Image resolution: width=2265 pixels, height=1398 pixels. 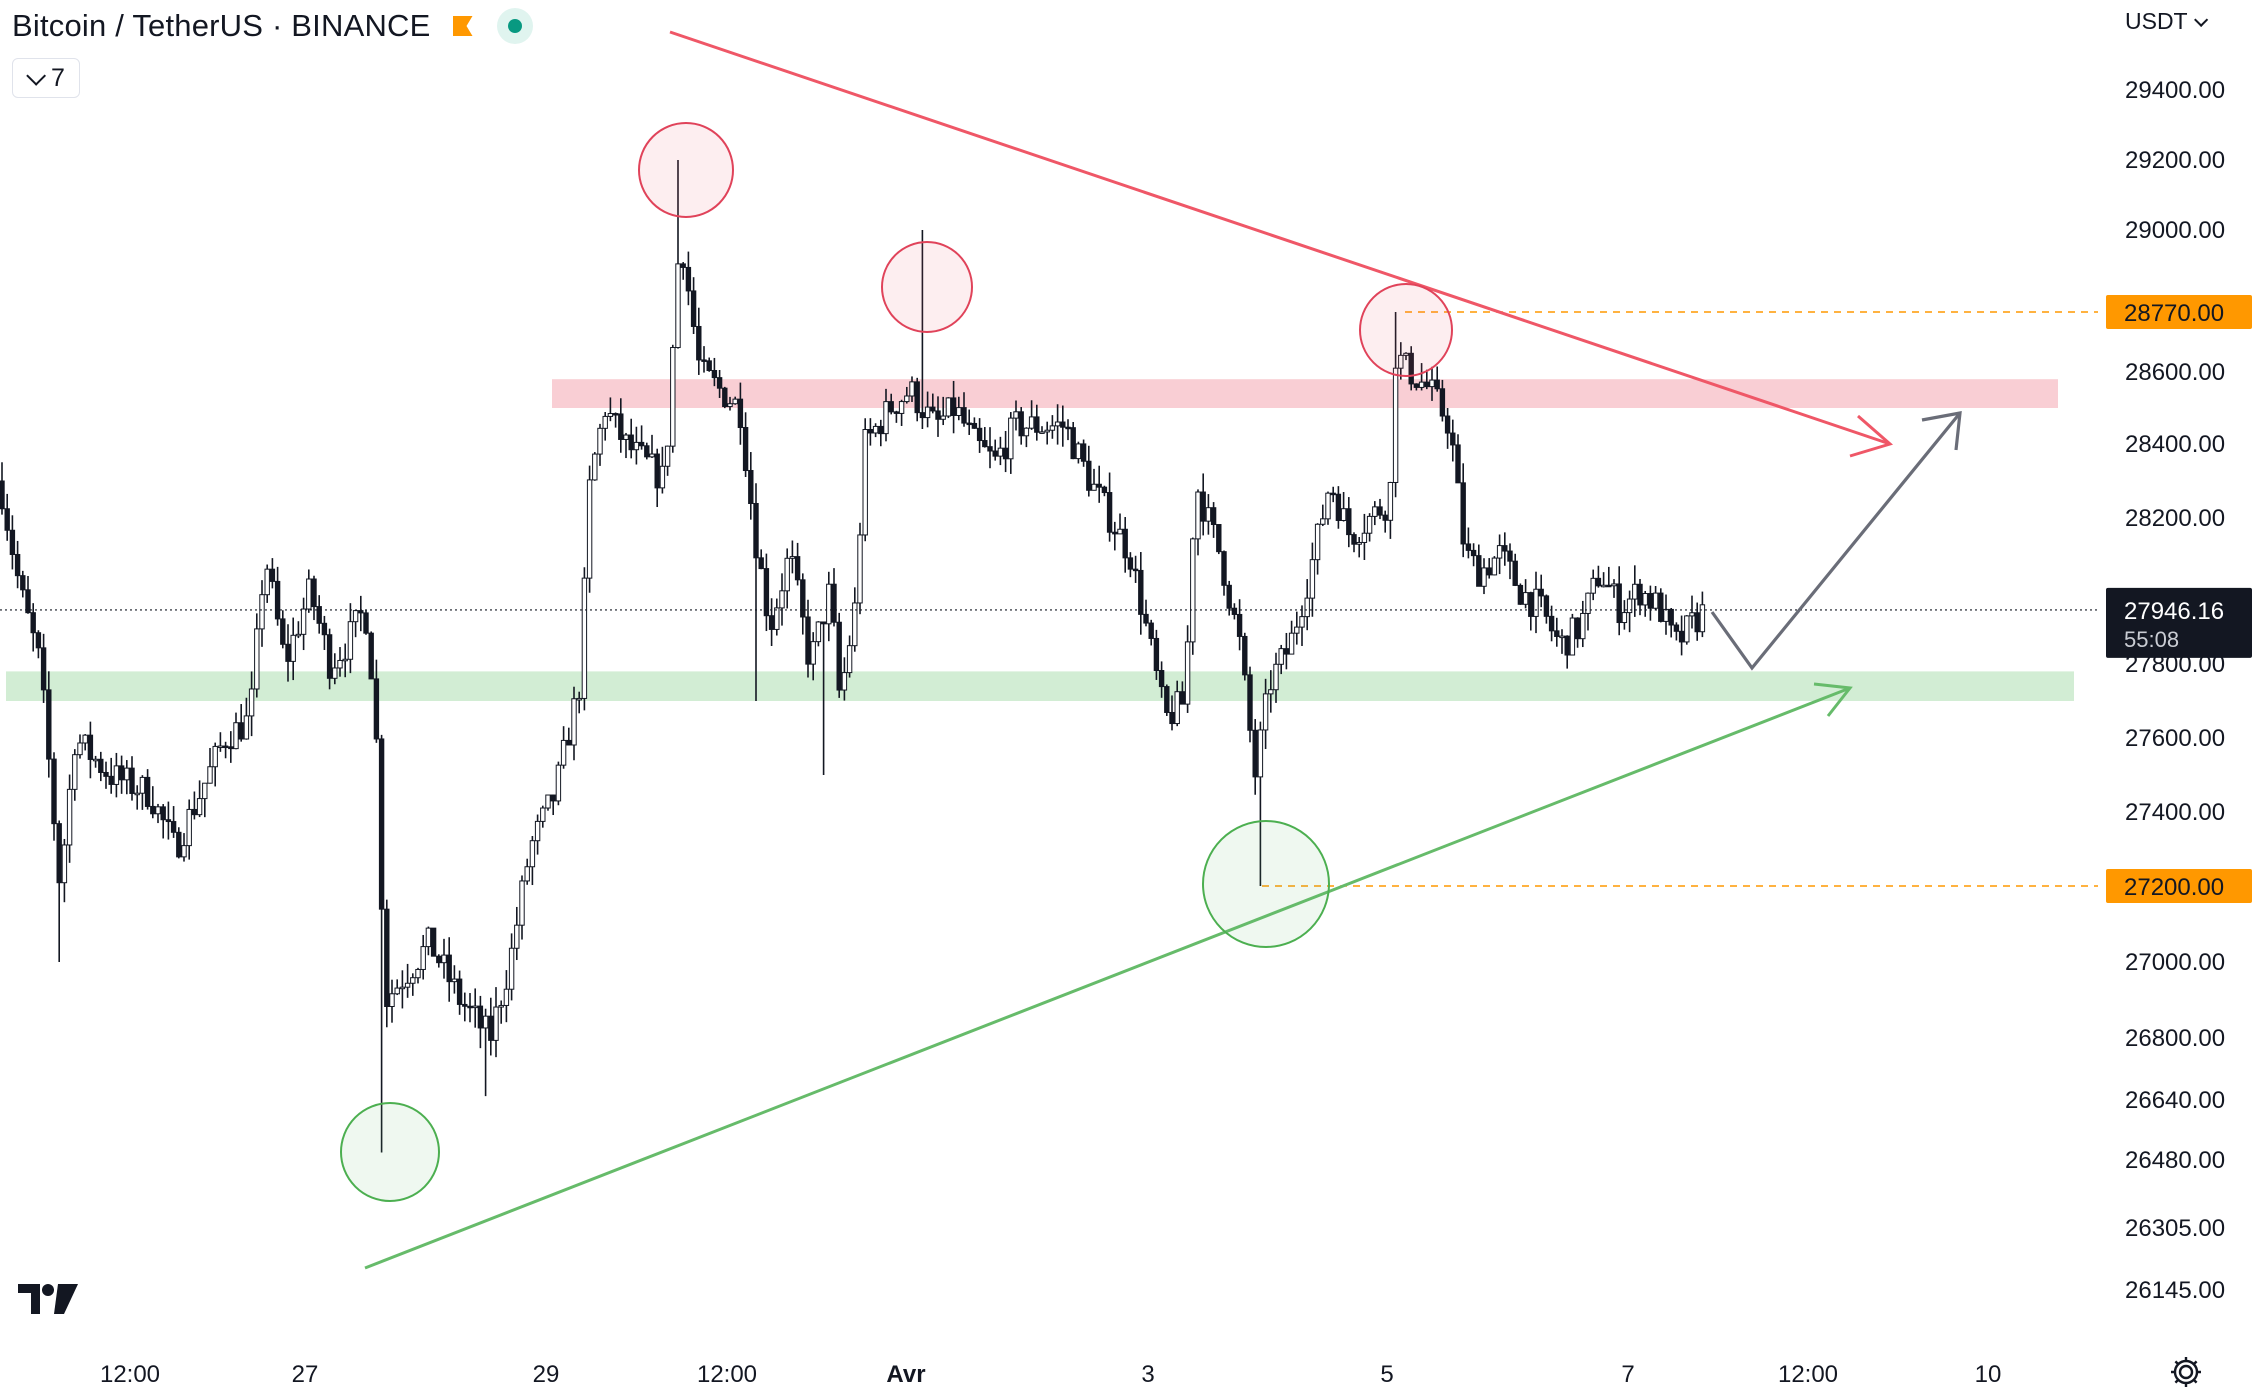 What do you see at coordinates (2166, 21) in the screenshot?
I see `currency-selector: USDT` at bounding box center [2166, 21].